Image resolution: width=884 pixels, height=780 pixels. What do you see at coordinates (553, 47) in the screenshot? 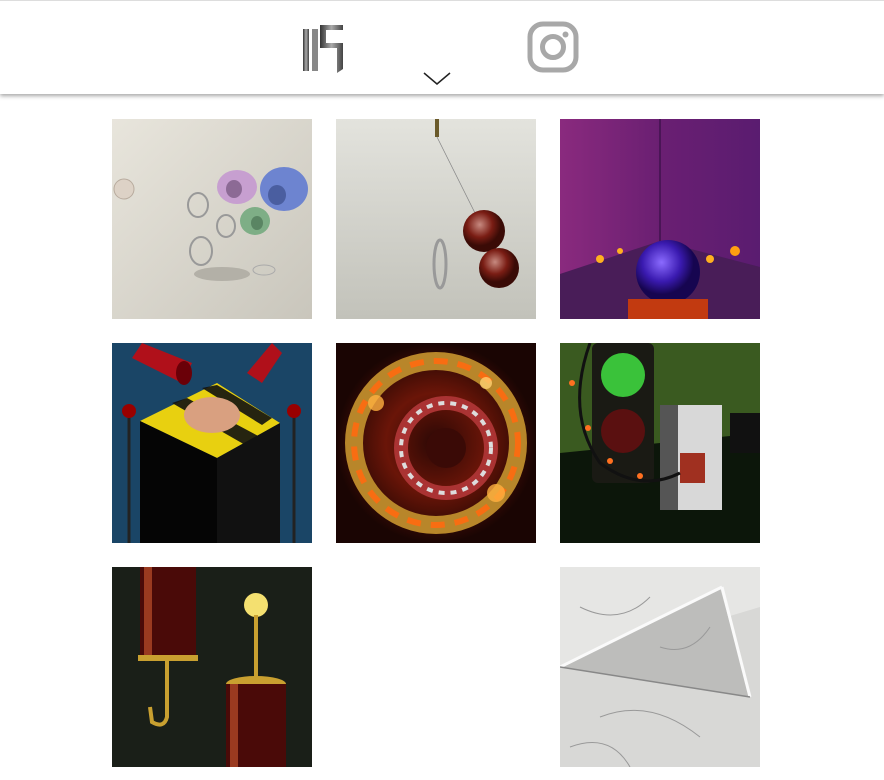
I see `instagram-icon` at bounding box center [553, 47].